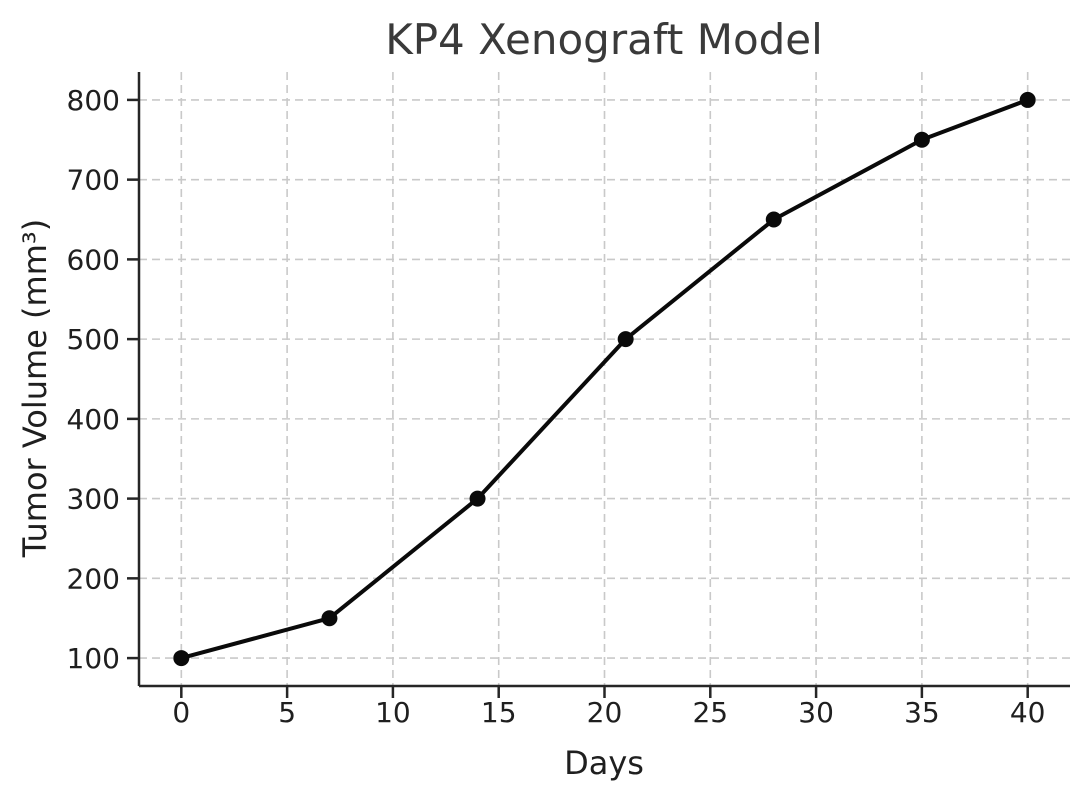 Image resolution: width=1087 pixels, height=793 pixels. I want to click on y-tick-label: 600, so click(93, 259).